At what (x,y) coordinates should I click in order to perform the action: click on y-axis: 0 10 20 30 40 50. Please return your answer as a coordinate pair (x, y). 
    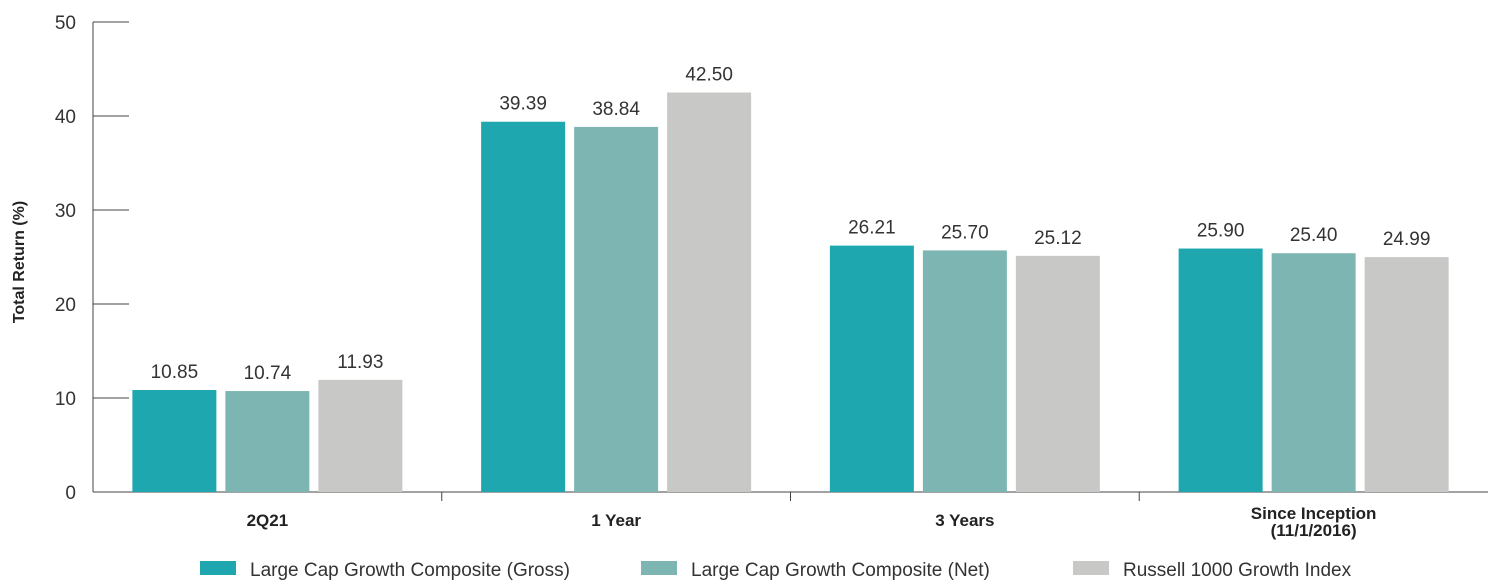
    Looking at the image, I should click on (92, 258).